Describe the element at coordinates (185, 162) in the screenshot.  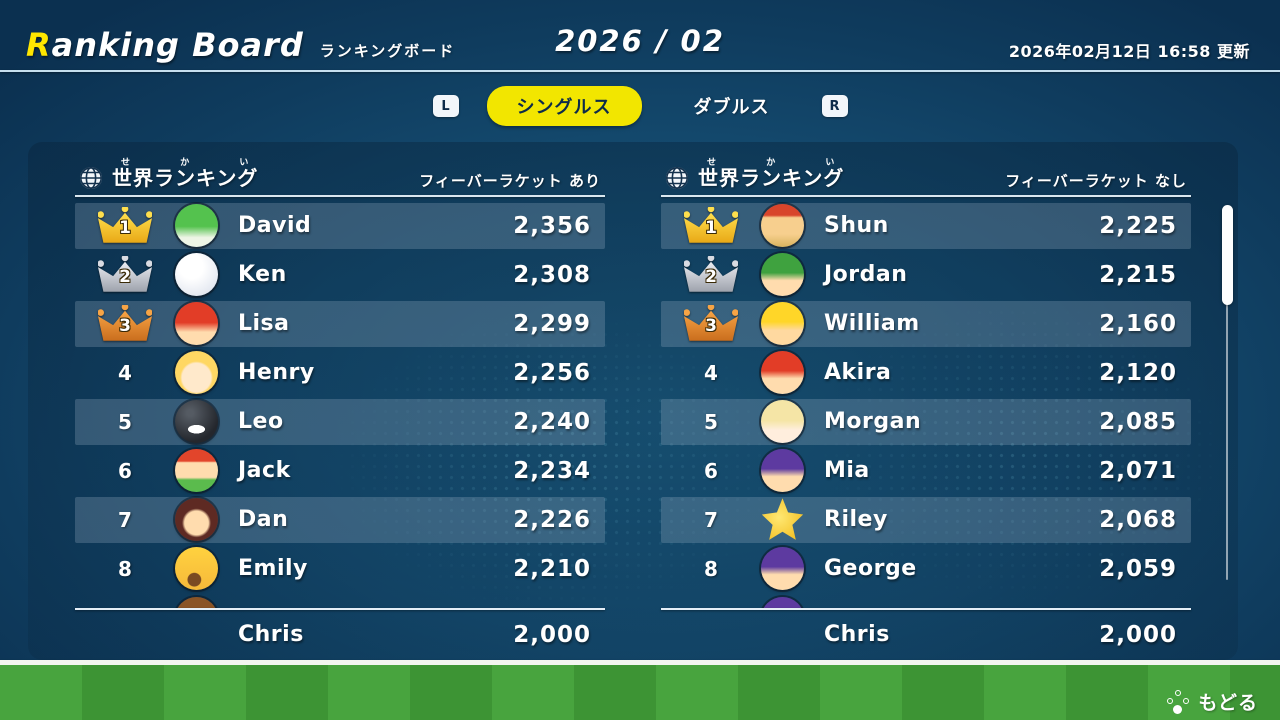
I see `furigana-label: せかい` at that location.